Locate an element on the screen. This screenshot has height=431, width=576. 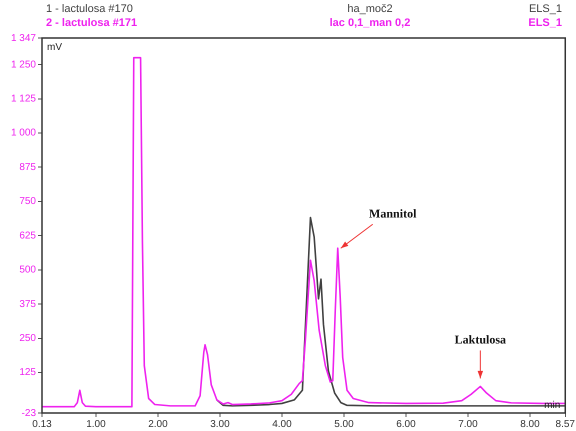
y-tick-label: 625 is located at coordinates (27, 236).